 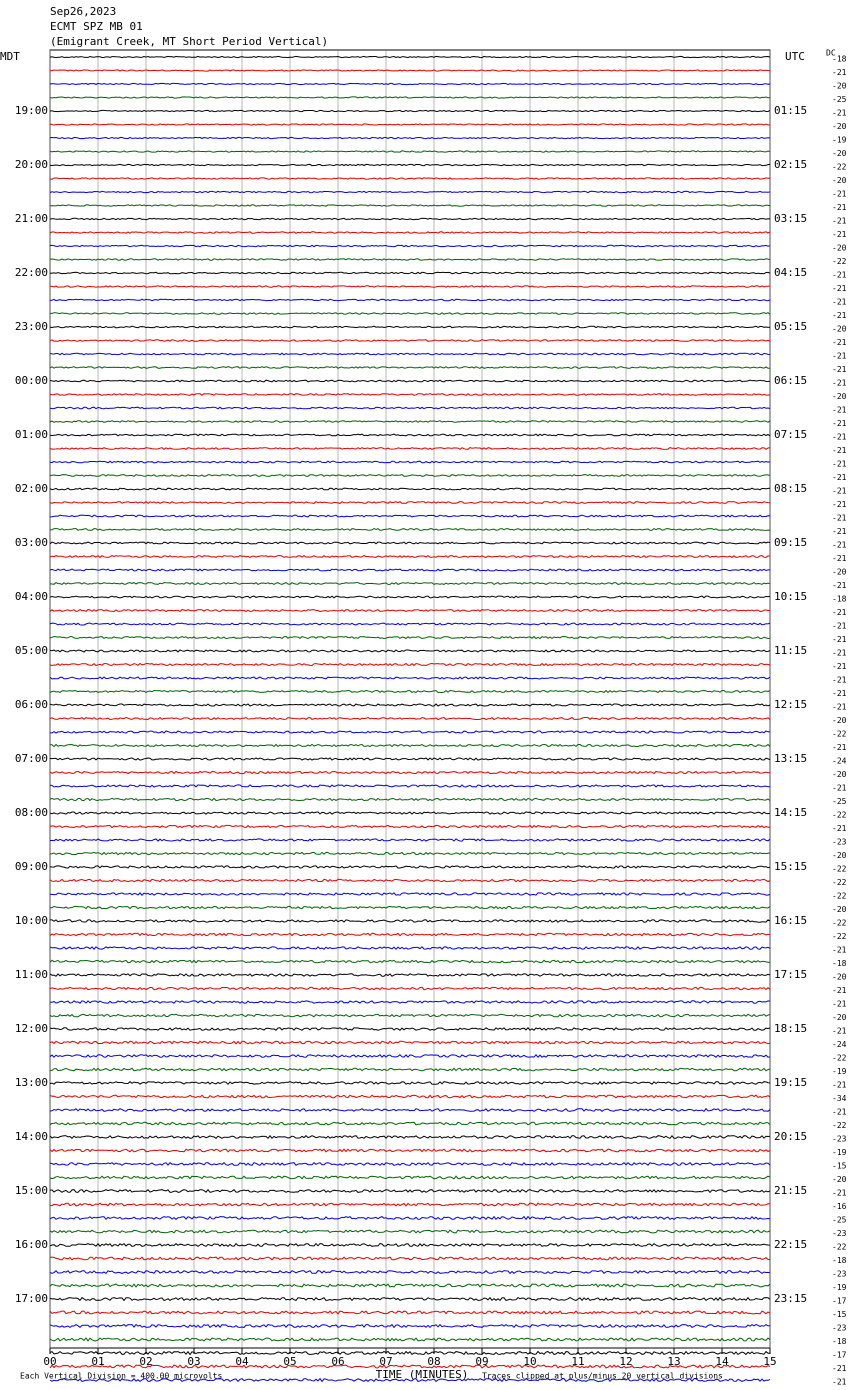 What do you see at coordinates (790, 272) in the screenshot?
I see `utc-hour-label: 04:15` at bounding box center [790, 272].